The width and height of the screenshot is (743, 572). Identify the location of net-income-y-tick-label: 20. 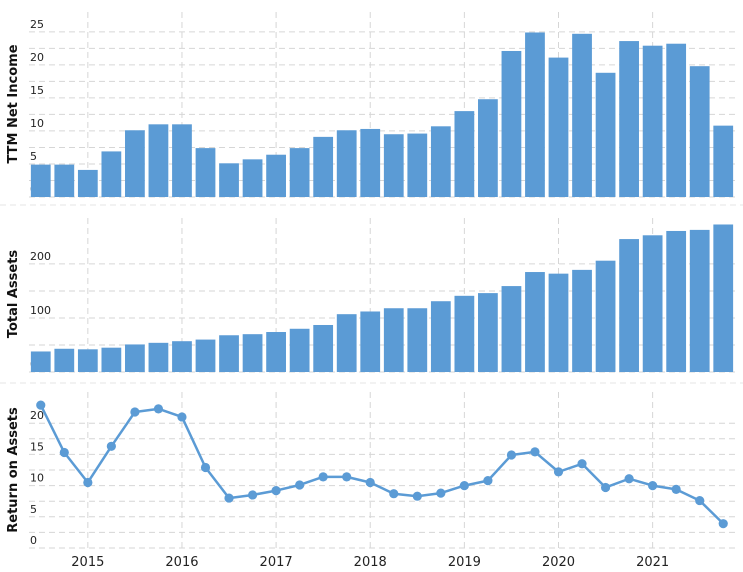
(37, 57).